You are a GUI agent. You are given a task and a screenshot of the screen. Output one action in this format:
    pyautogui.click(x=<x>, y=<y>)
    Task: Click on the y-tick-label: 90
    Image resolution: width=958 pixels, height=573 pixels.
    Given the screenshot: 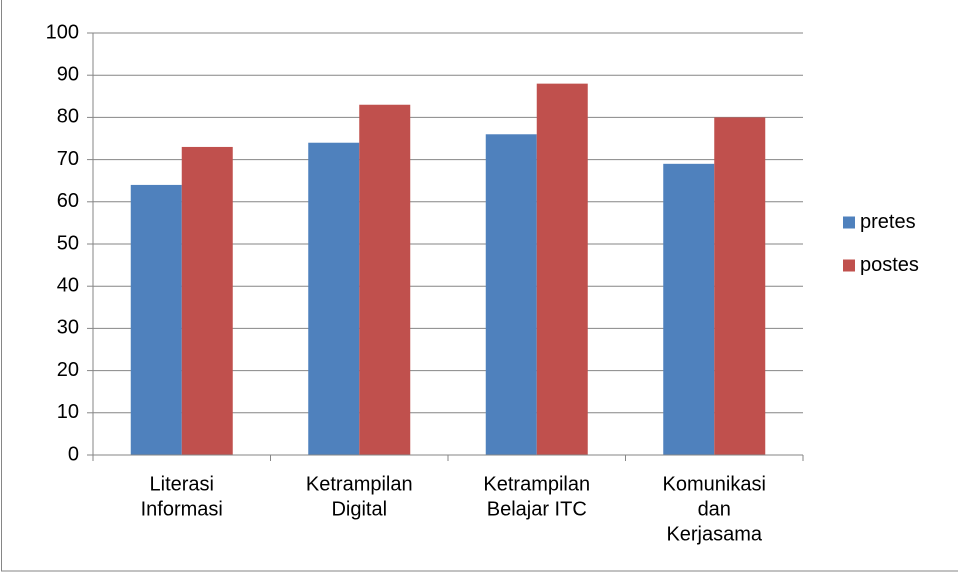 What is the action you would take?
    pyautogui.click(x=68, y=74)
    